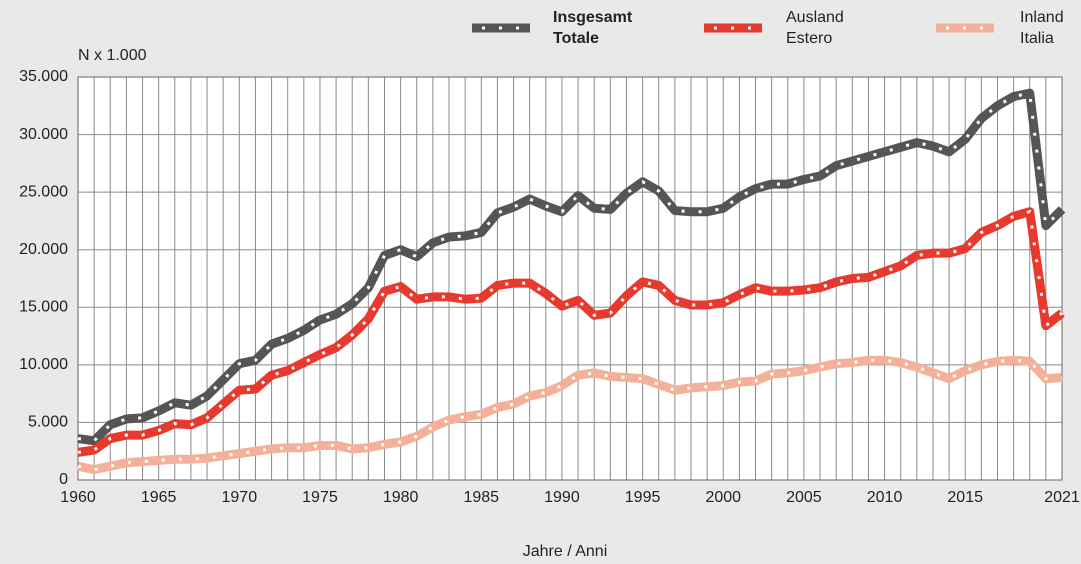 This screenshot has width=1081, height=564. I want to click on legend-label: Ausland Estero, so click(815, 28).